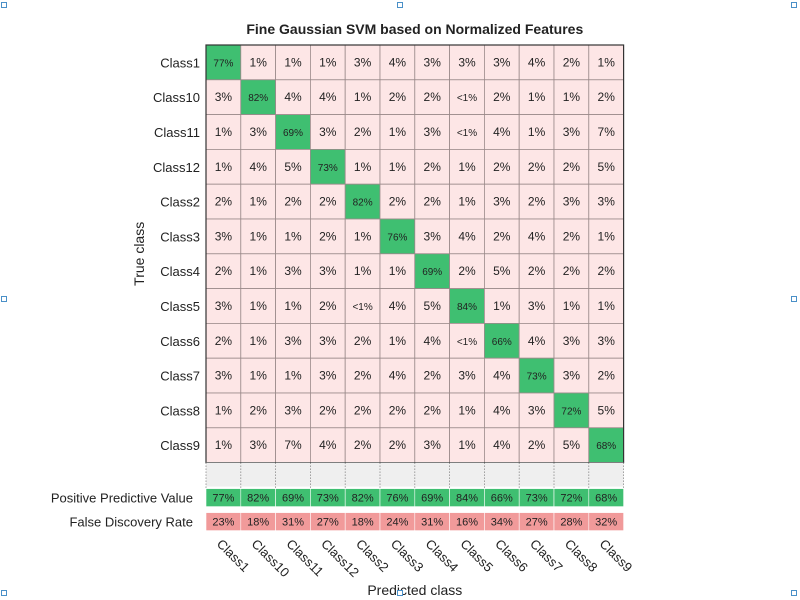 This screenshot has width=800, height=600. What do you see at coordinates (340, 558) in the screenshot?
I see `x-tick-label: Class12` at bounding box center [340, 558].